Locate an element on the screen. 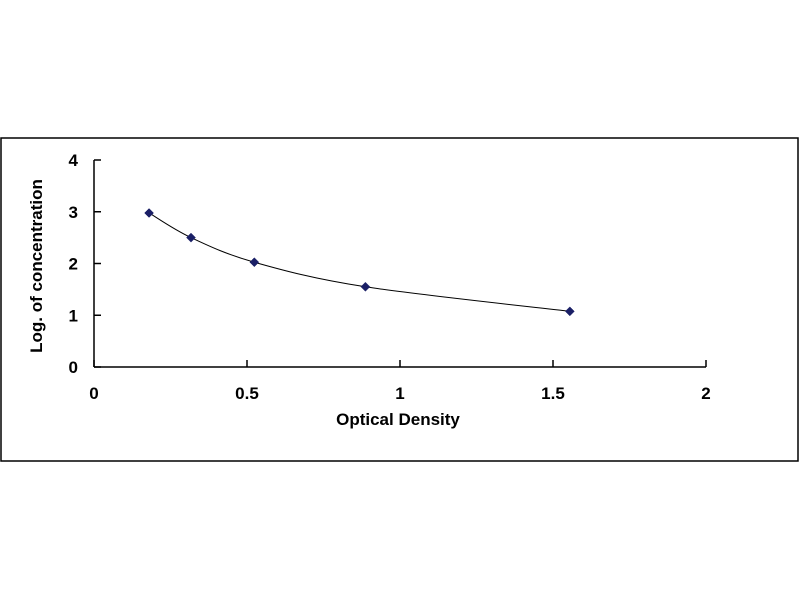 The width and height of the screenshot is (800, 605). x-axis-title: Optical Density is located at coordinates (398, 419).